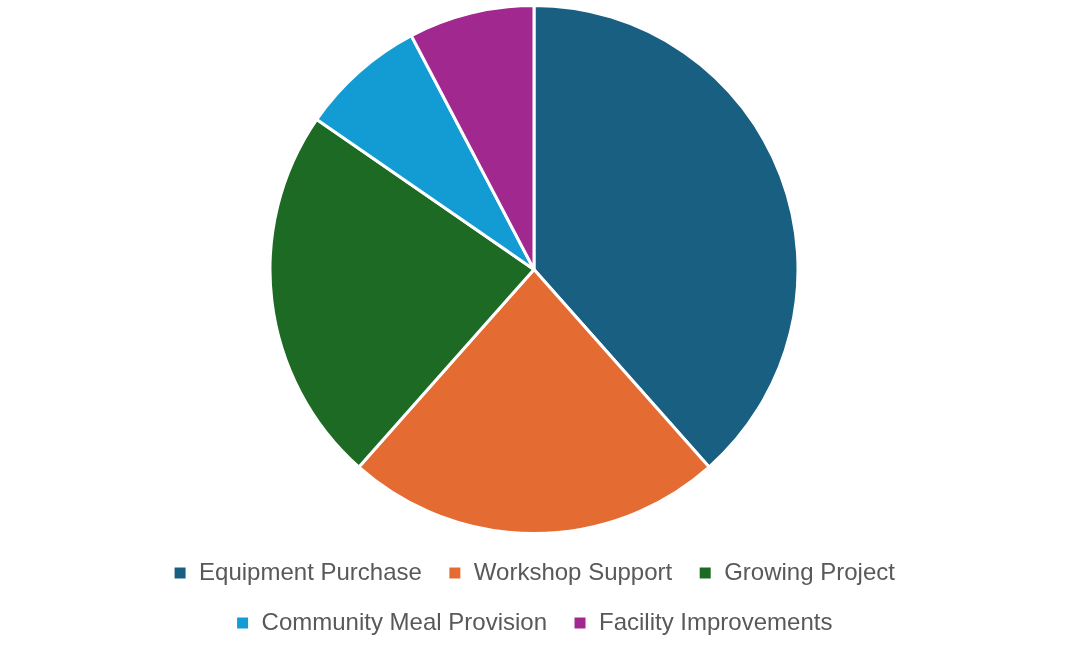 This screenshot has height=649, width=1068. I want to click on legend-label: Workshop Support, so click(573, 571).